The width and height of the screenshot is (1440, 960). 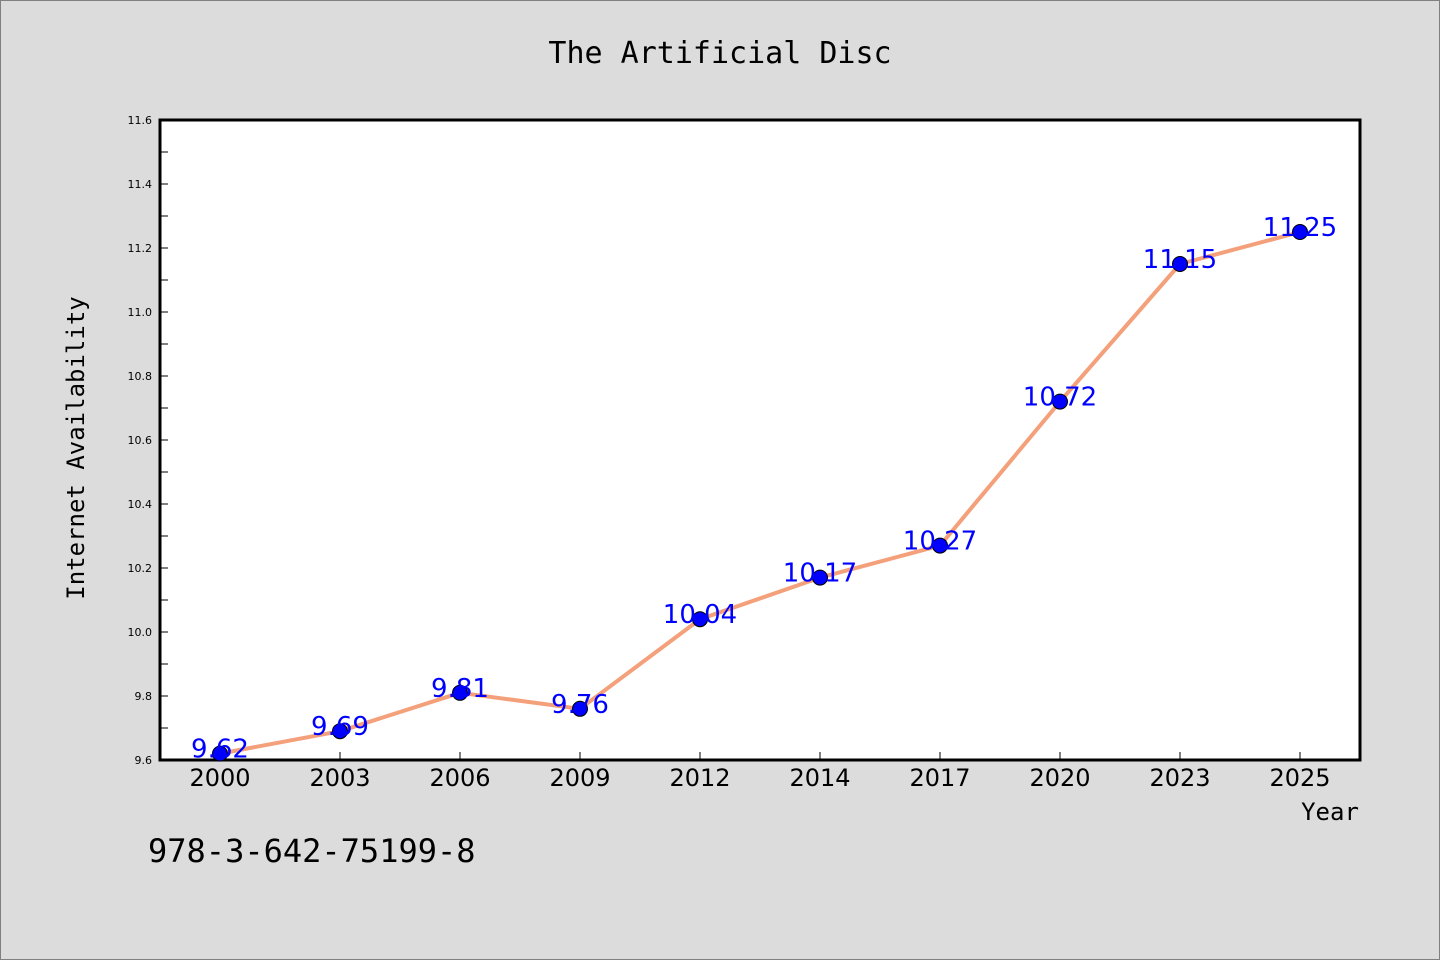 I want to click on y-tick-label: 9.8, so click(x=144, y=696).